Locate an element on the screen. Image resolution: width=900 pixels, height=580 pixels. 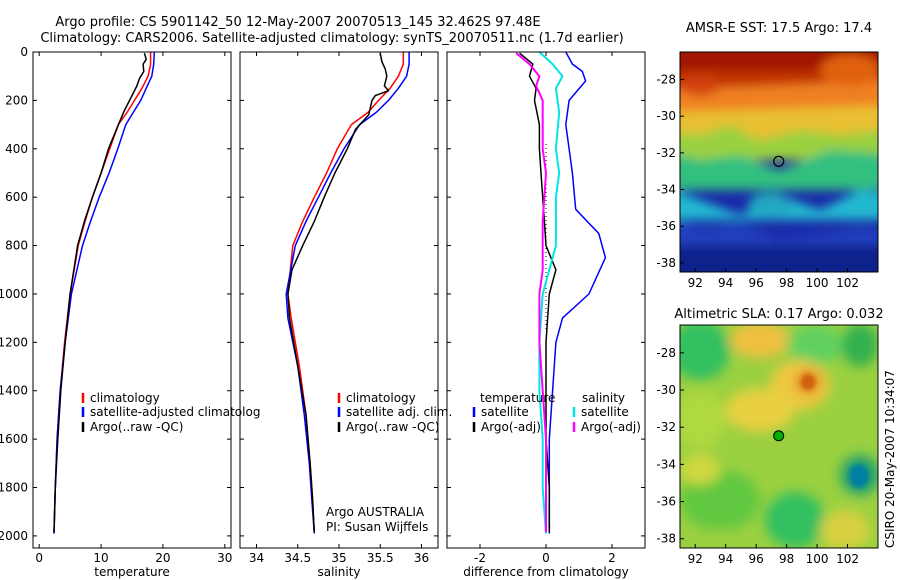
legend-sal-satellite-label: satellite is located at coordinates (605, 412).